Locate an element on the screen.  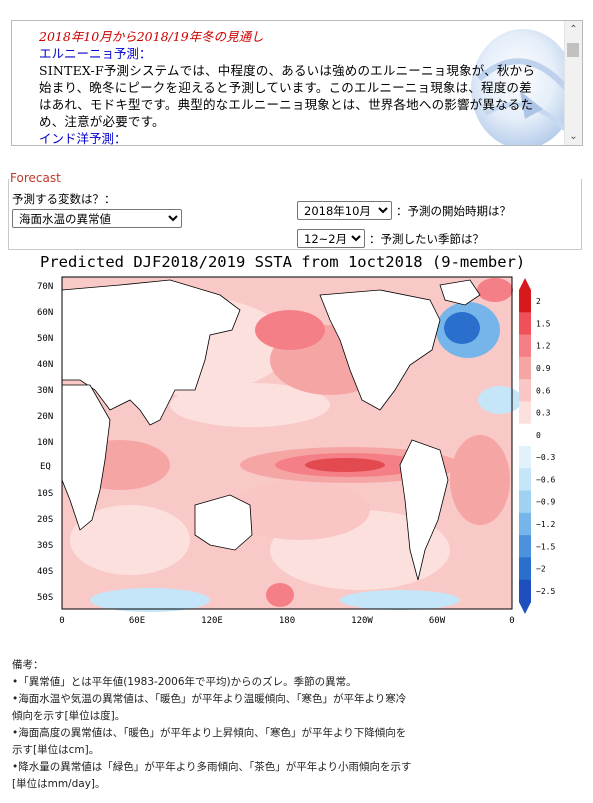
x-axis: 0 60E 120E 180 120W 60W 0 is located at coordinates (286, 621).